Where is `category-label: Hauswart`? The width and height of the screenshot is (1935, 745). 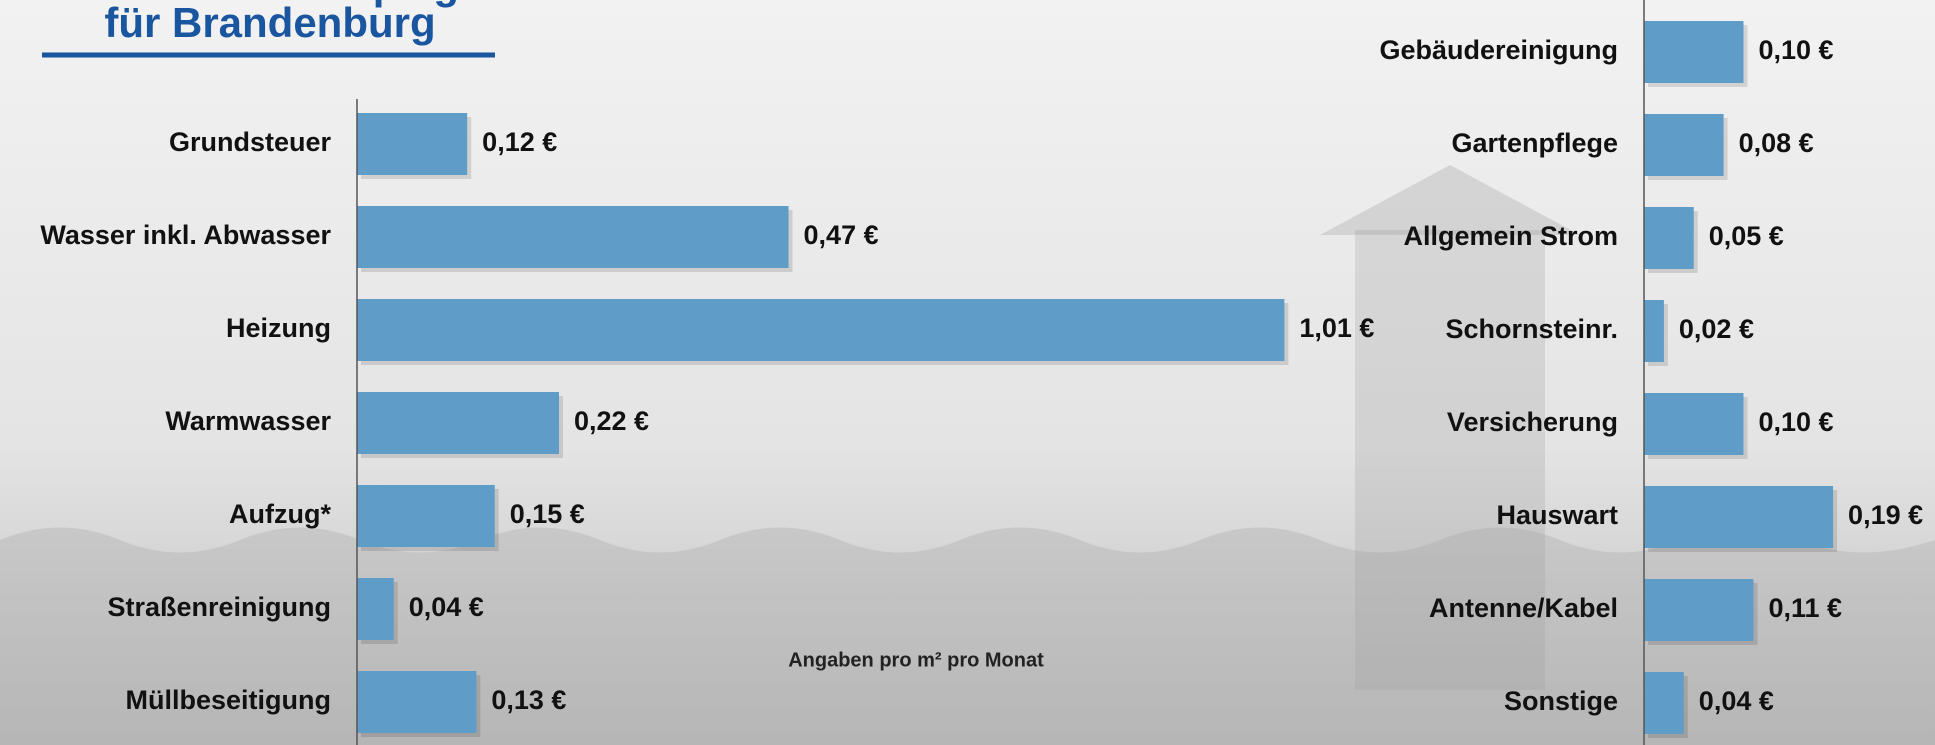
category-label: Hauswart is located at coordinates (1557, 515).